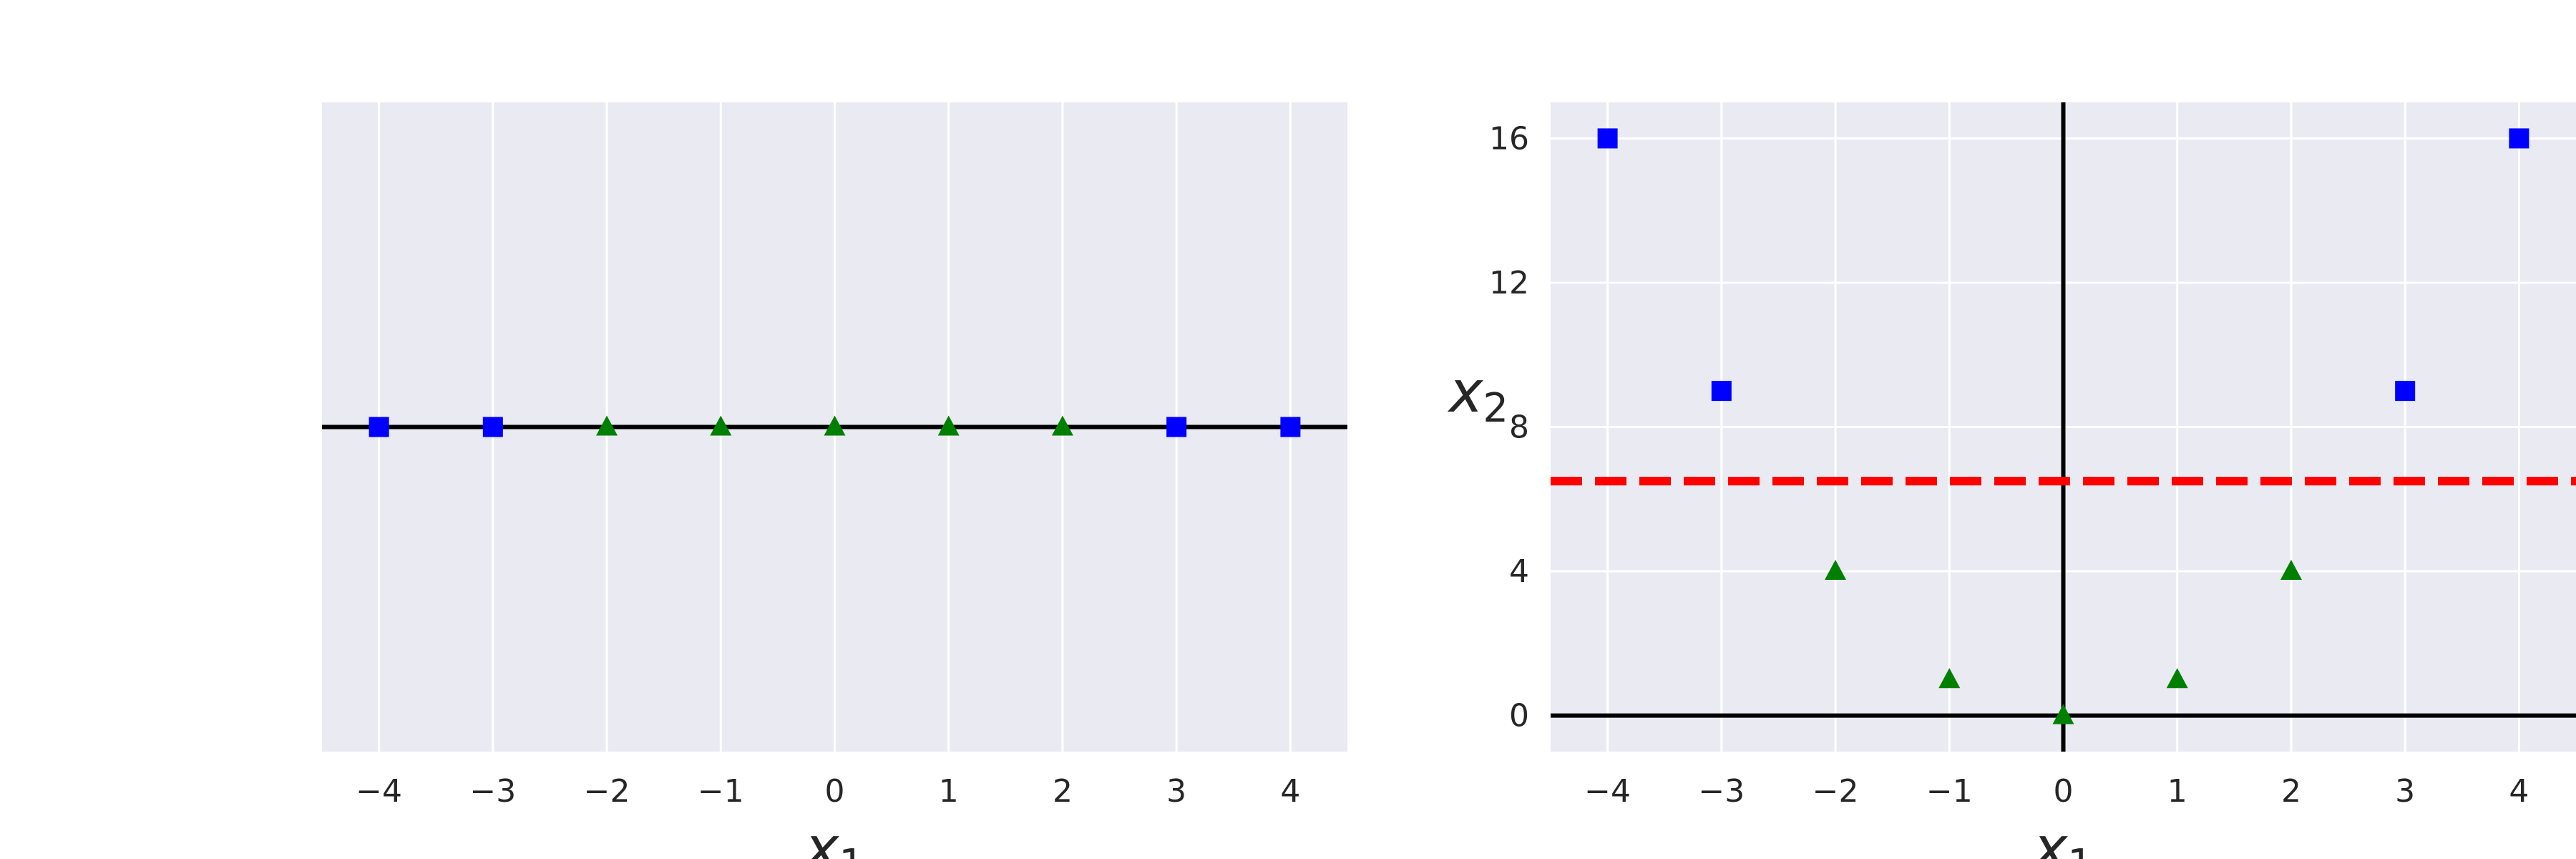  Describe the element at coordinates (2062, 837) in the screenshot. I see `chart2-x-axis-label: x1` at that location.